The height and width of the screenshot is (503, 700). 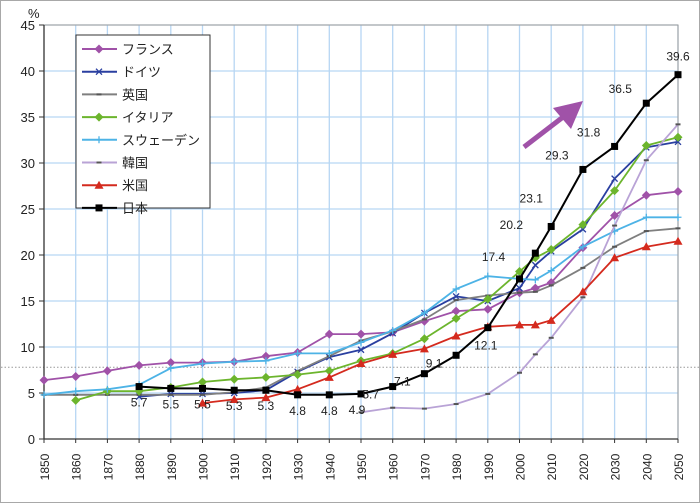 What do you see at coordinates (28, 255) in the screenshot?
I see `y-tick-label: 20` at bounding box center [28, 255].